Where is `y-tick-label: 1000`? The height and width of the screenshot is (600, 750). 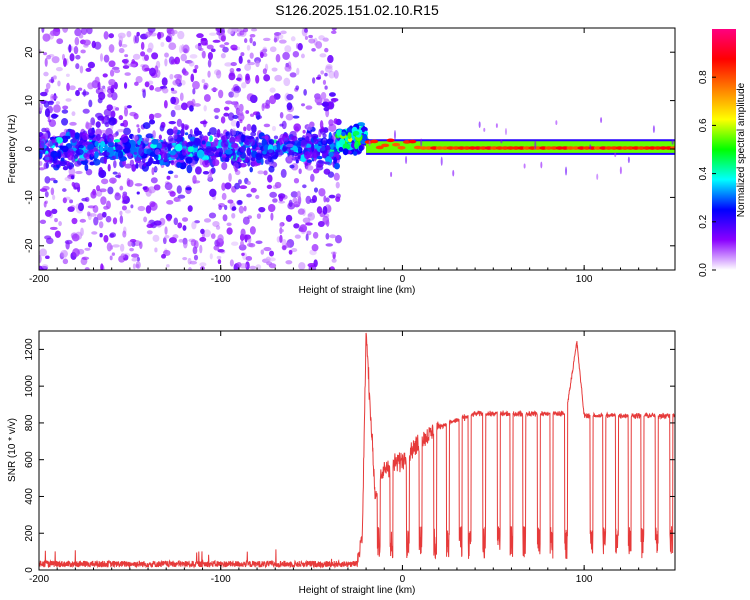 y-tick-label: 1000 is located at coordinates (29, 386).